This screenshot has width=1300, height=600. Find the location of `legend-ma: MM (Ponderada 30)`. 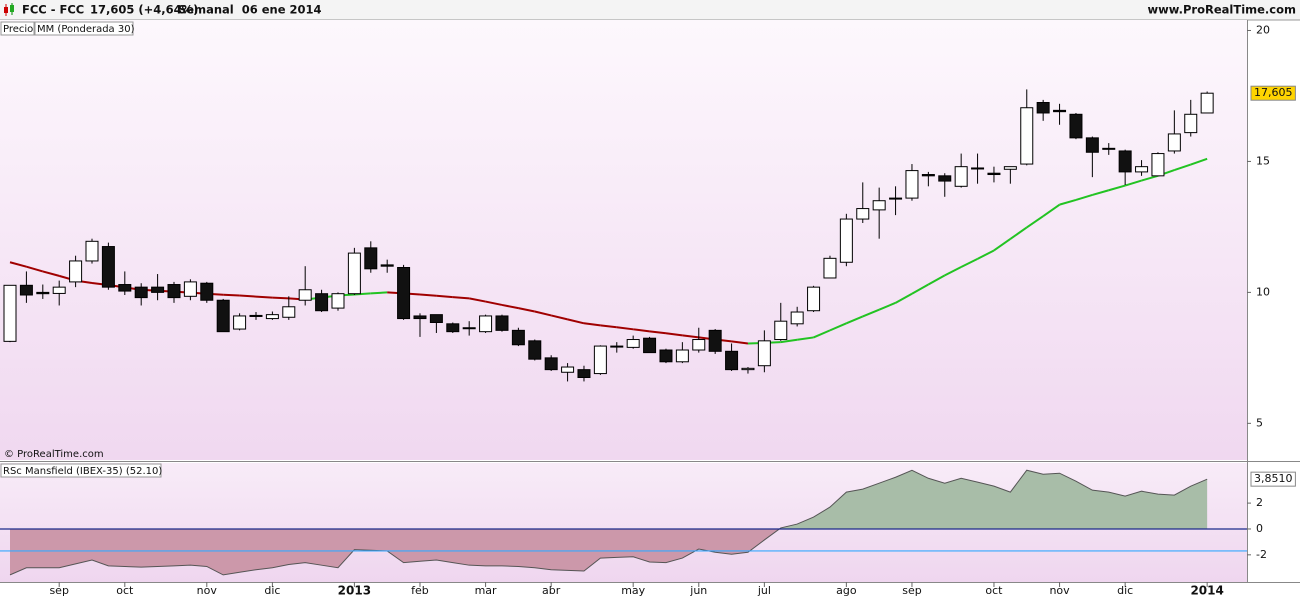

legend-ma: MM (Ponderada 30) is located at coordinates (86, 29).